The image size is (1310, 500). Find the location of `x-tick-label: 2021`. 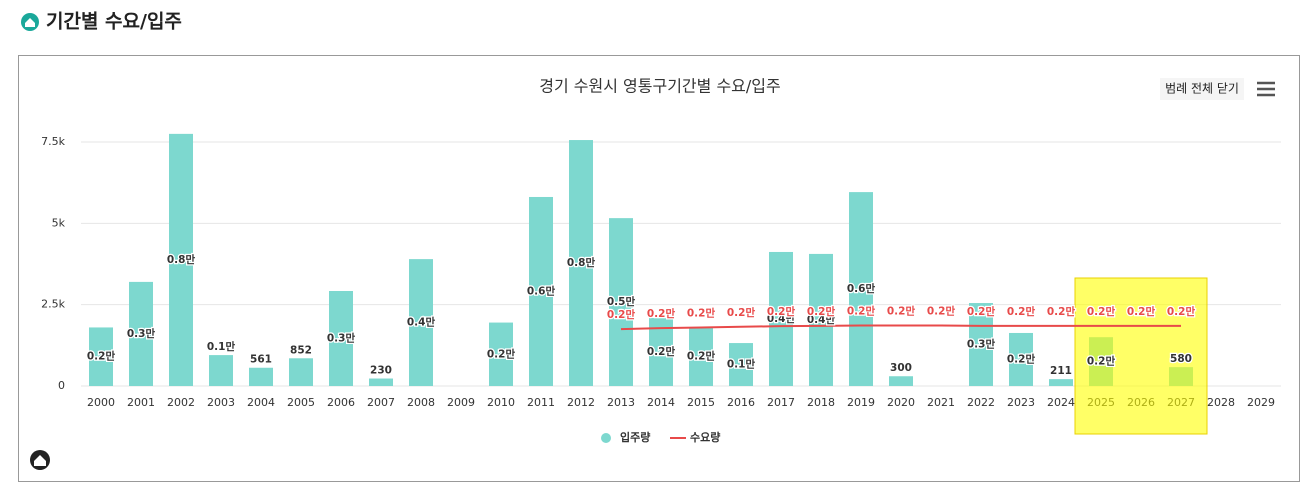

x-tick-label: 2021 is located at coordinates (941, 402).